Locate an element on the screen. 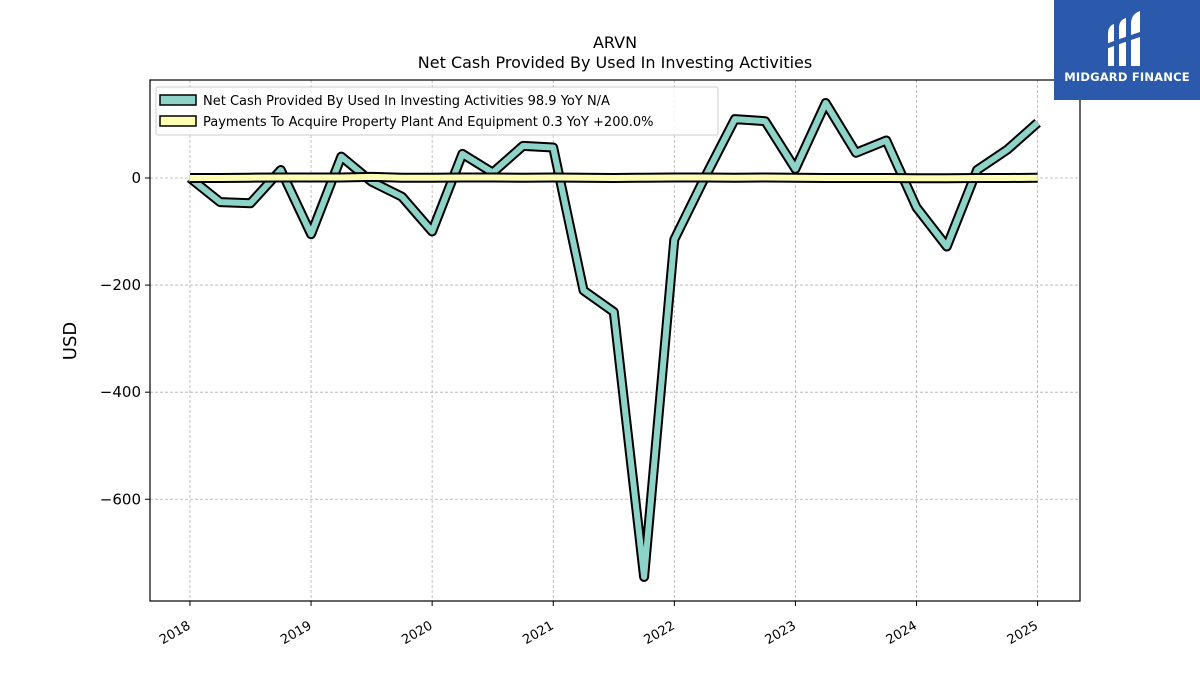  legend-swatch-net-cash is located at coordinates (178, 100).